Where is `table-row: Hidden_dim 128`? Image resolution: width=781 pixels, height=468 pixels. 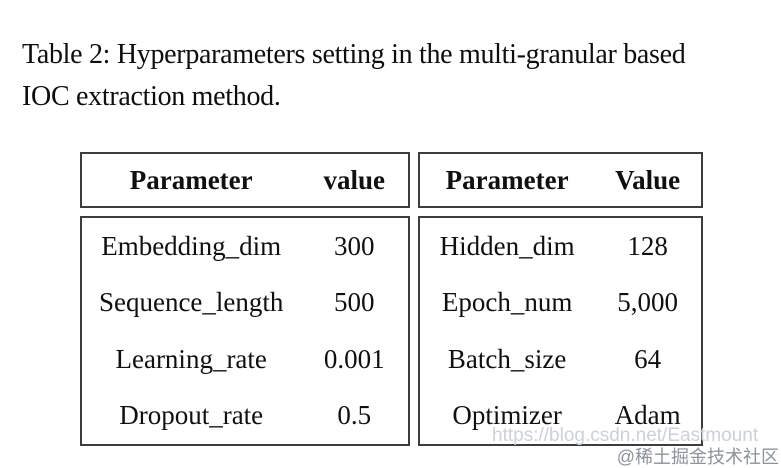
table-row: Hidden_dim 128 is located at coordinates (560, 246).